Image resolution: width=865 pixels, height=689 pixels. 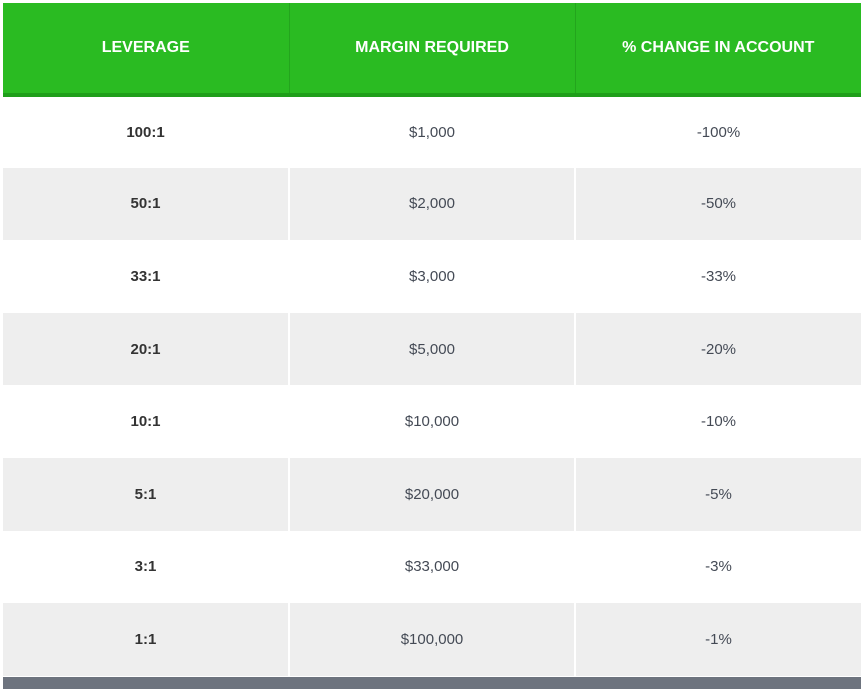 I want to click on header-leverage: LEVERAGE, so click(x=146, y=50).